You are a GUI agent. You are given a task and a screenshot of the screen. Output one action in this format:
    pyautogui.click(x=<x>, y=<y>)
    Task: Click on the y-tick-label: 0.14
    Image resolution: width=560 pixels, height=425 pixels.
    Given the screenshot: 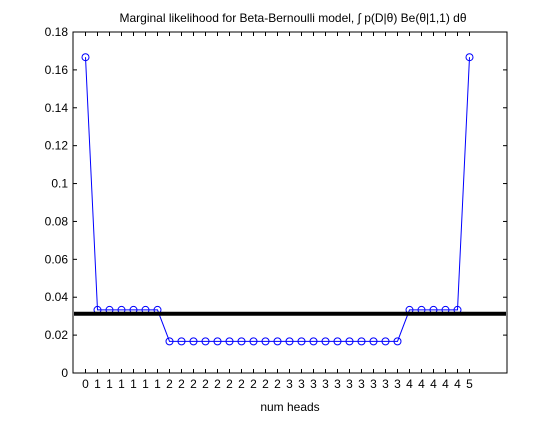 What is the action you would take?
    pyautogui.click(x=57, y=108)
    